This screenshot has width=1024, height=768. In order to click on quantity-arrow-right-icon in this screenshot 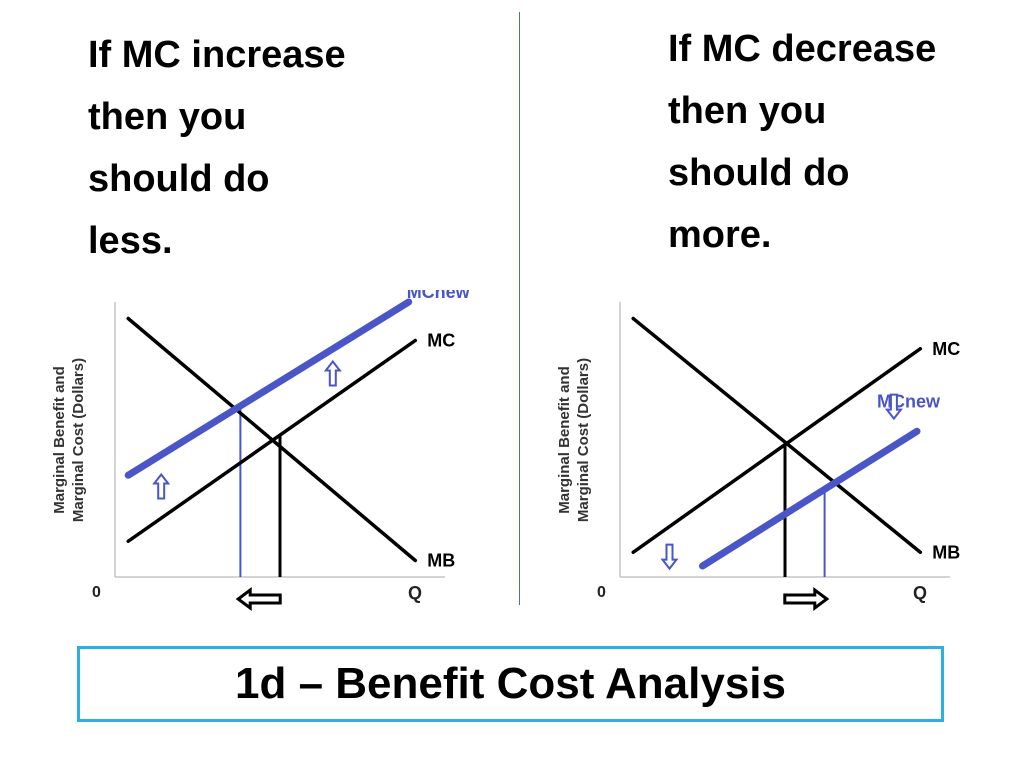, I will do `click(806, 599)`.